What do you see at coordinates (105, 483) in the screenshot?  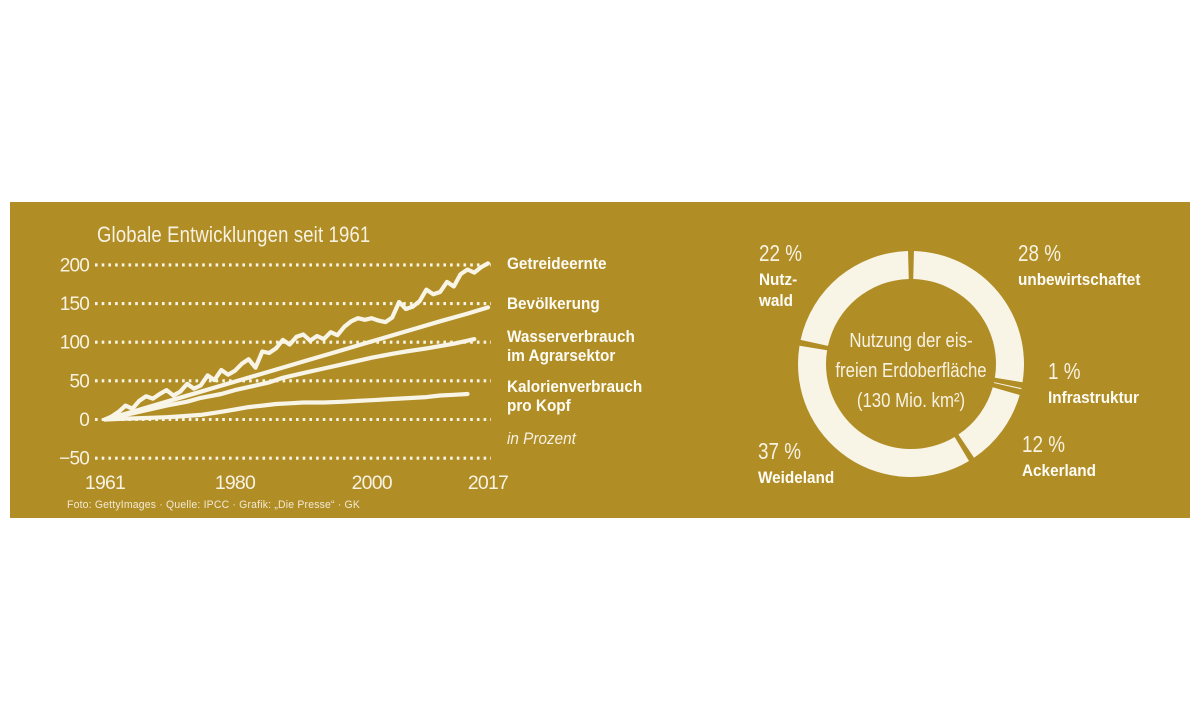 I see `x-tick-label: 1961` at bounding box center [105, 483].